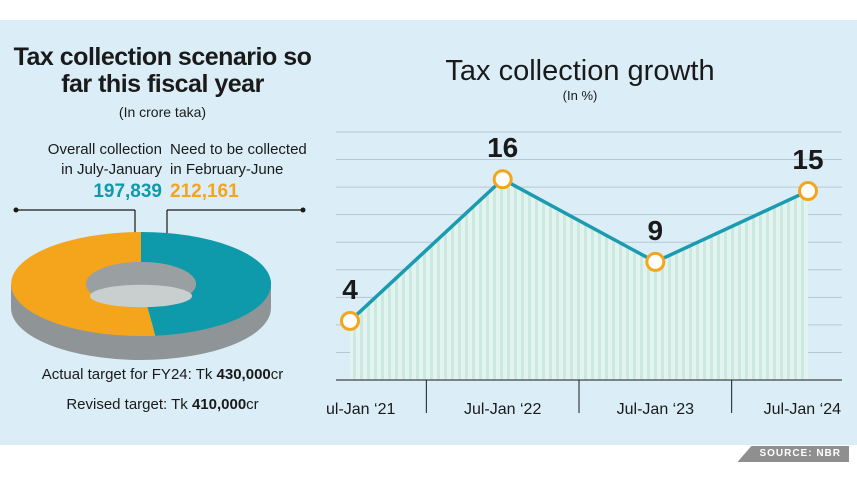 The image size is (857, 482). What do you see at coordinates (502, 409) in the screenshot?
I see `x-tick-label-2: Jul-Jan ‘22` at bounding box center [502, 409].